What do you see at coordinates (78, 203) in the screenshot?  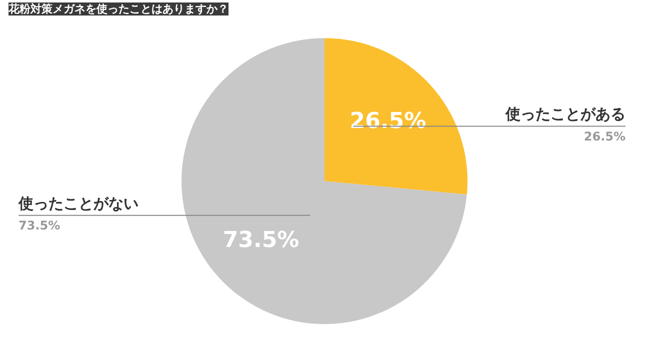 I see `slice-label: 使ったことがない` at bounding box center [78, 203].